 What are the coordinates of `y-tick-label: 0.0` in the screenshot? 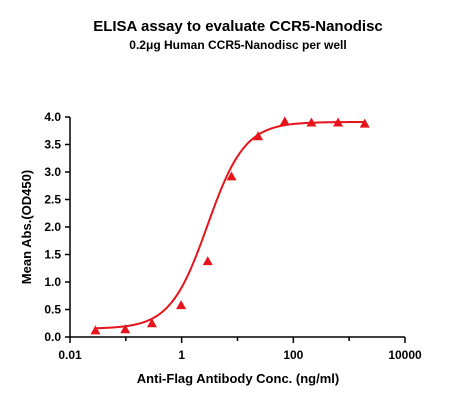 It's located at (52, 337).